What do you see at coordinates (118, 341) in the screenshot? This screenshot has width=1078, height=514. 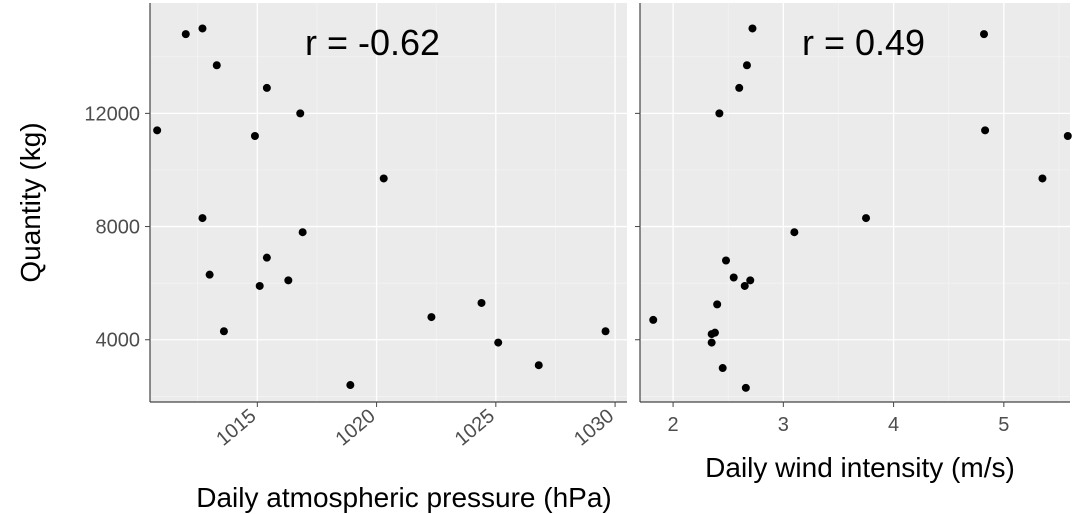 I see `y-tick-label: 4000` at bounding box center [118, 341].